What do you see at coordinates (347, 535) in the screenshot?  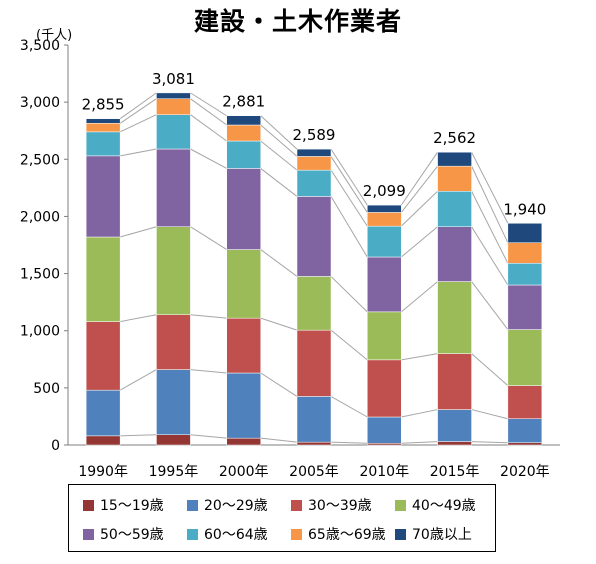 I see `legend-label: 65歳～69歳` at bounding box center [347, 535].